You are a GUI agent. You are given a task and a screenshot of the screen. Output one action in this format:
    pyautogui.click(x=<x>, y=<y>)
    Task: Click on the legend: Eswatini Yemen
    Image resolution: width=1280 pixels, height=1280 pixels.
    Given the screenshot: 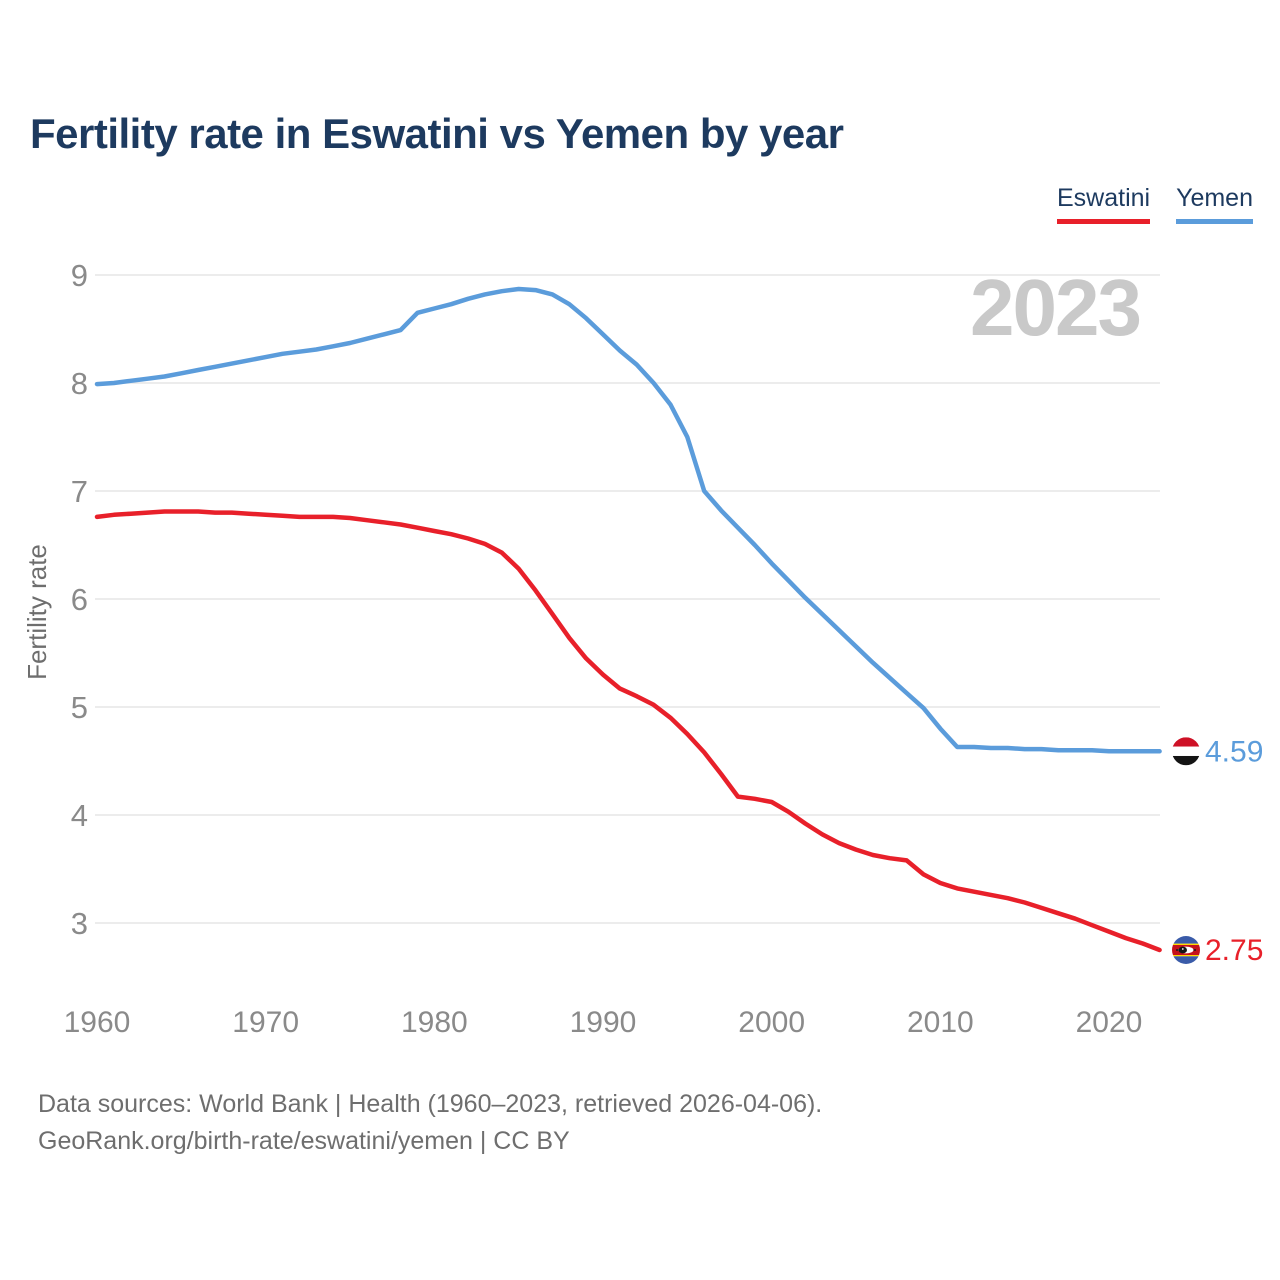 What is the action you would take?
    pyautogui.click(x=1154, y=204)
    